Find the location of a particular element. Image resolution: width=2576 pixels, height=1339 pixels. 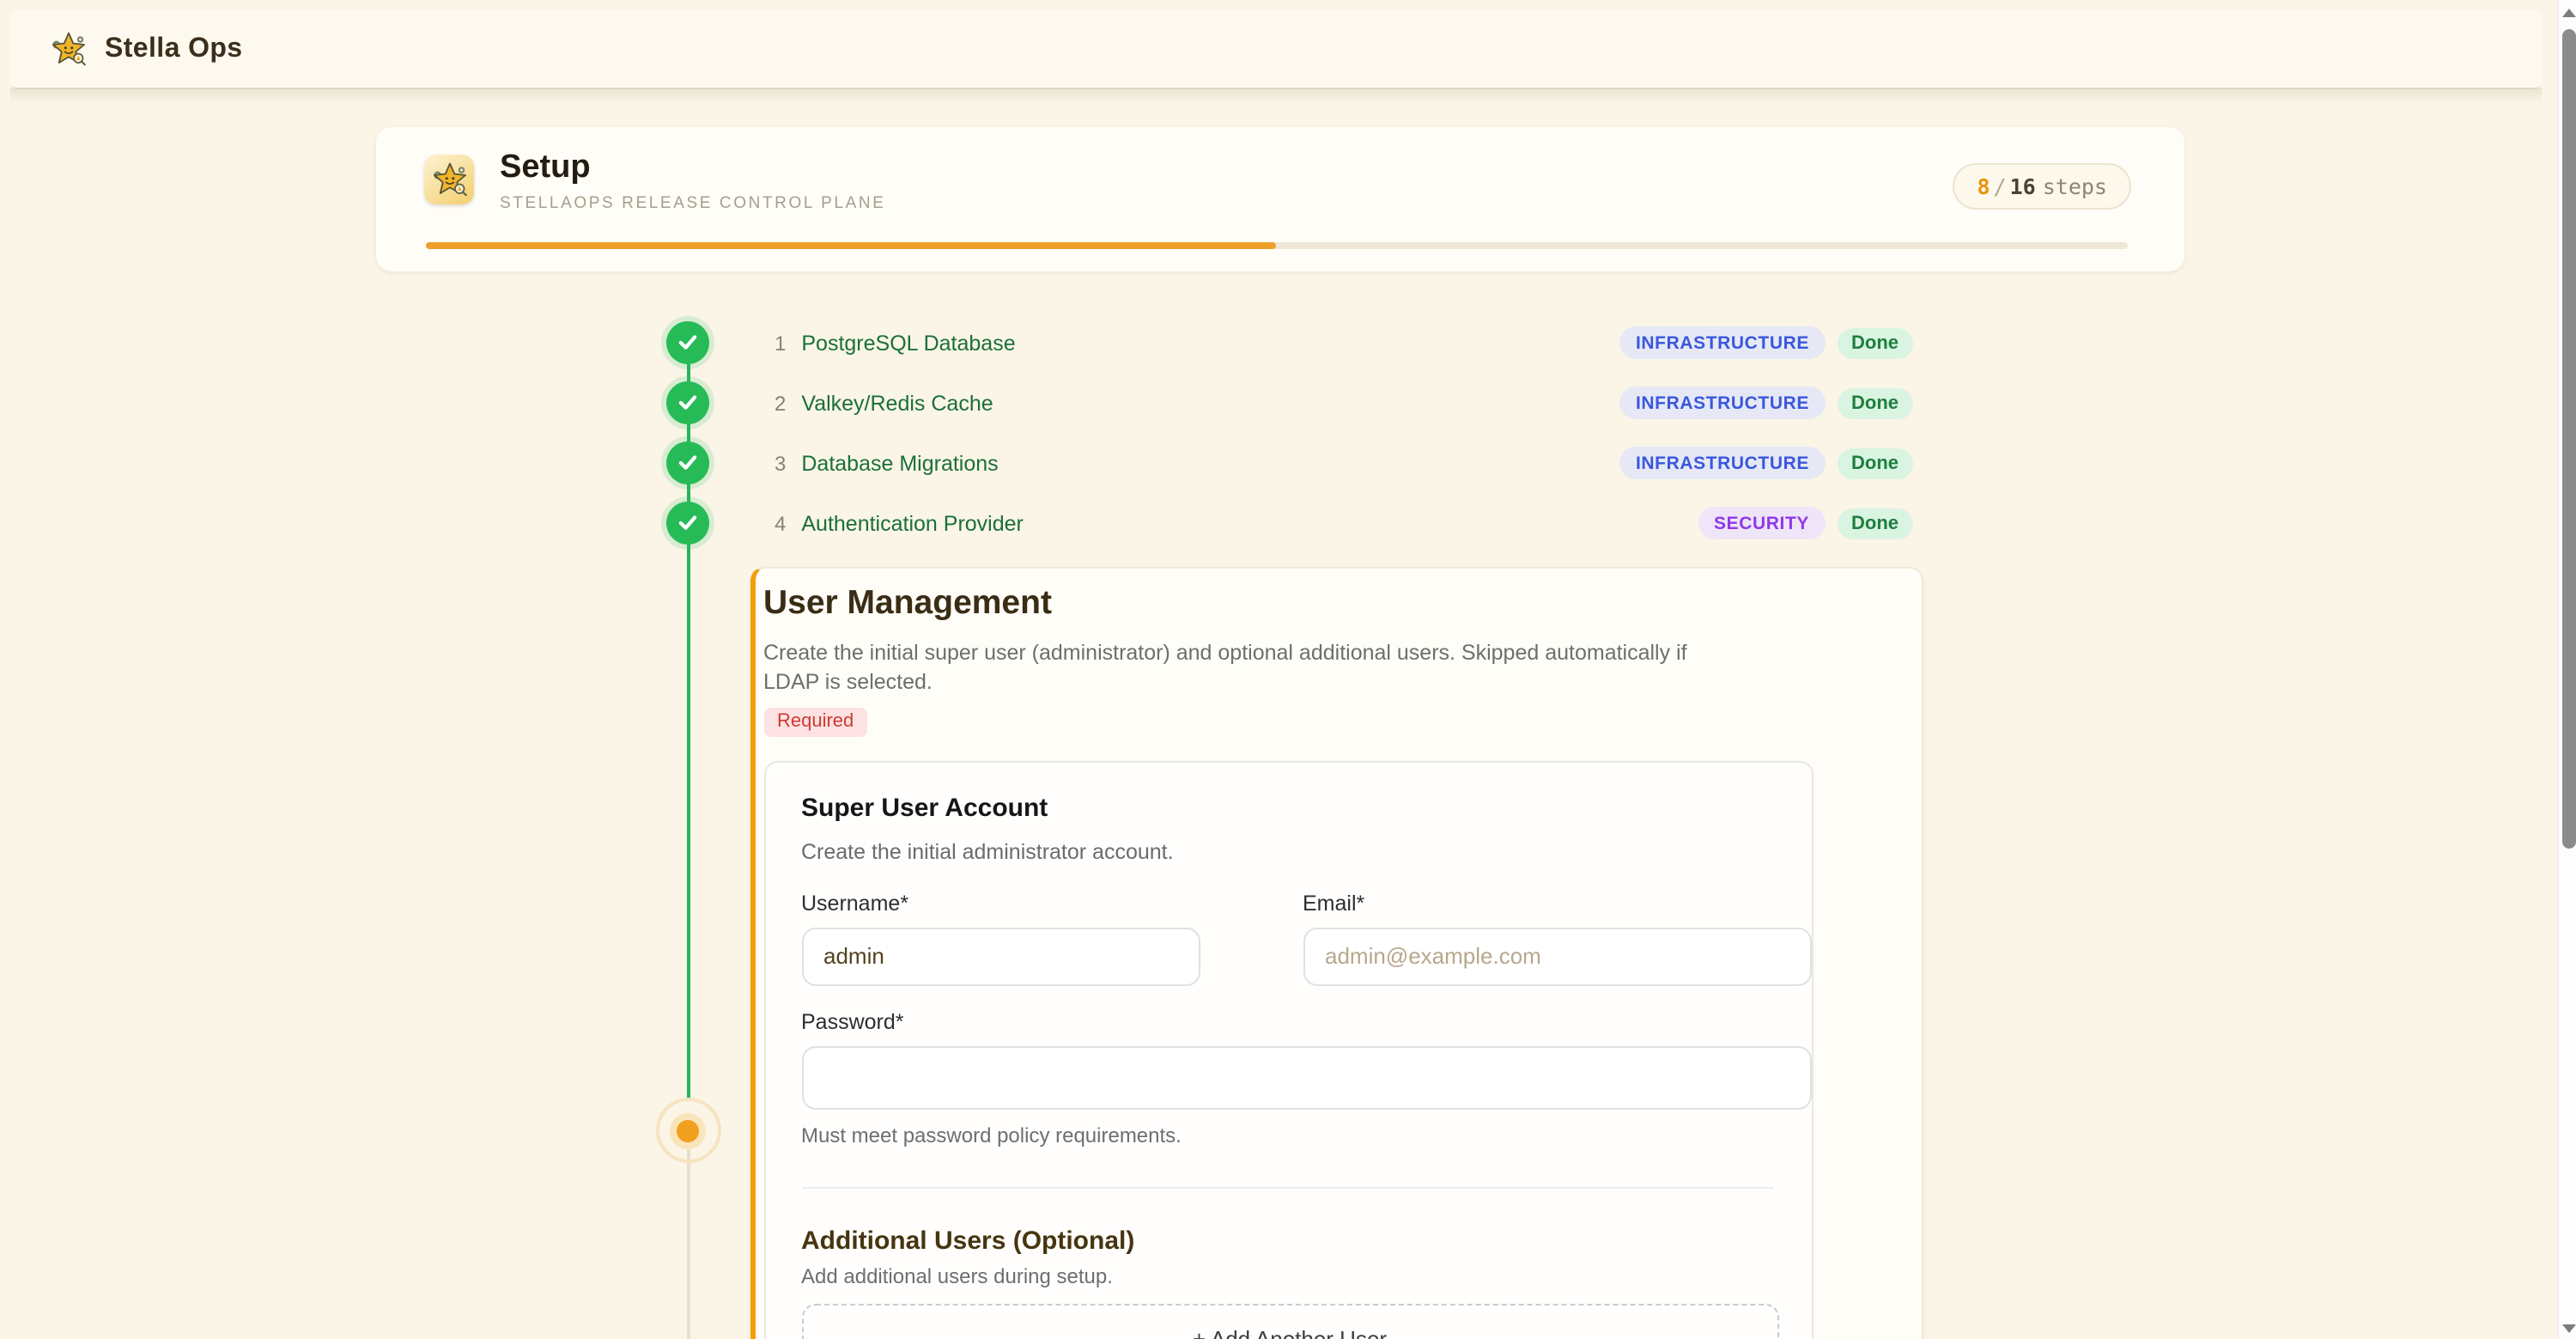

email-field is located at coordinates (1557, 956).